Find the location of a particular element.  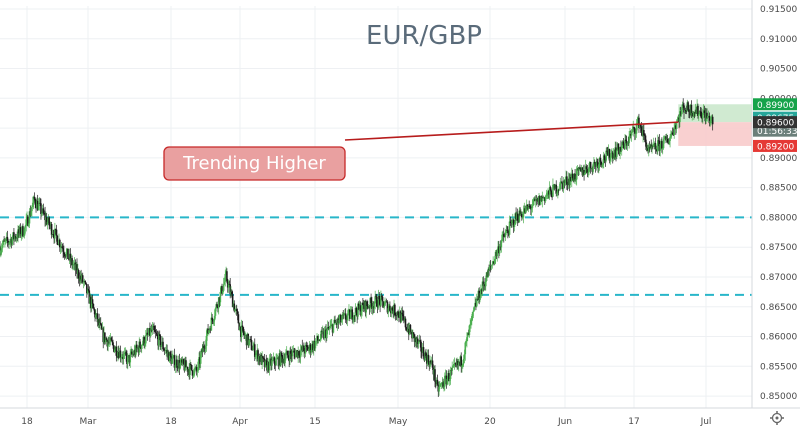

y-tick-label: 0.87500 is located at coordinates (778, 248).